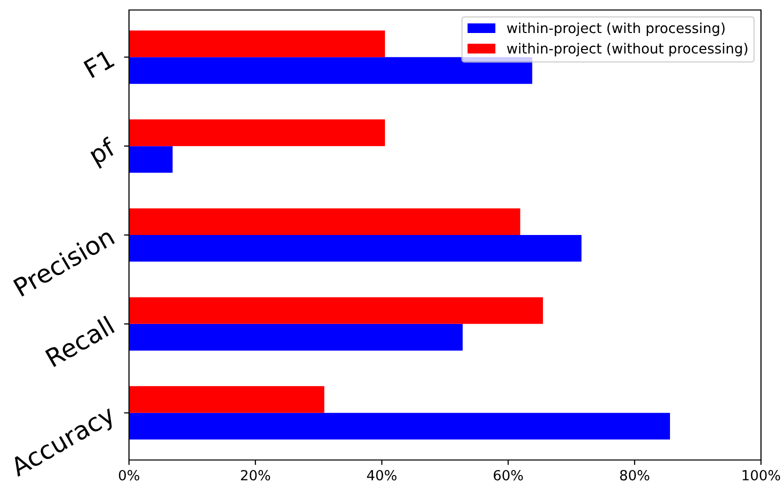 This screenshot has width=783, height=502. I want to click on x-tick-label: 20%, so click(255, 475).